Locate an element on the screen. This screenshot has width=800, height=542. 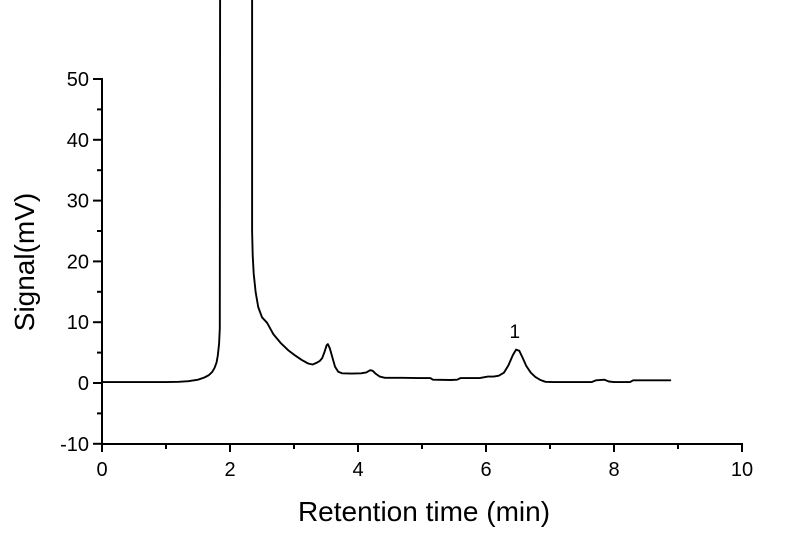
peak-annotation: 1 is located at coordinates (515, 332).